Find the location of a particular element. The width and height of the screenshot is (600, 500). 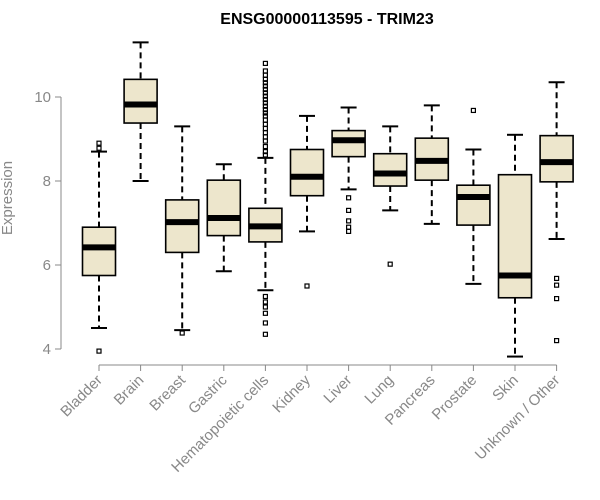

box-group-pancreas is located at coordinates (432, 164).